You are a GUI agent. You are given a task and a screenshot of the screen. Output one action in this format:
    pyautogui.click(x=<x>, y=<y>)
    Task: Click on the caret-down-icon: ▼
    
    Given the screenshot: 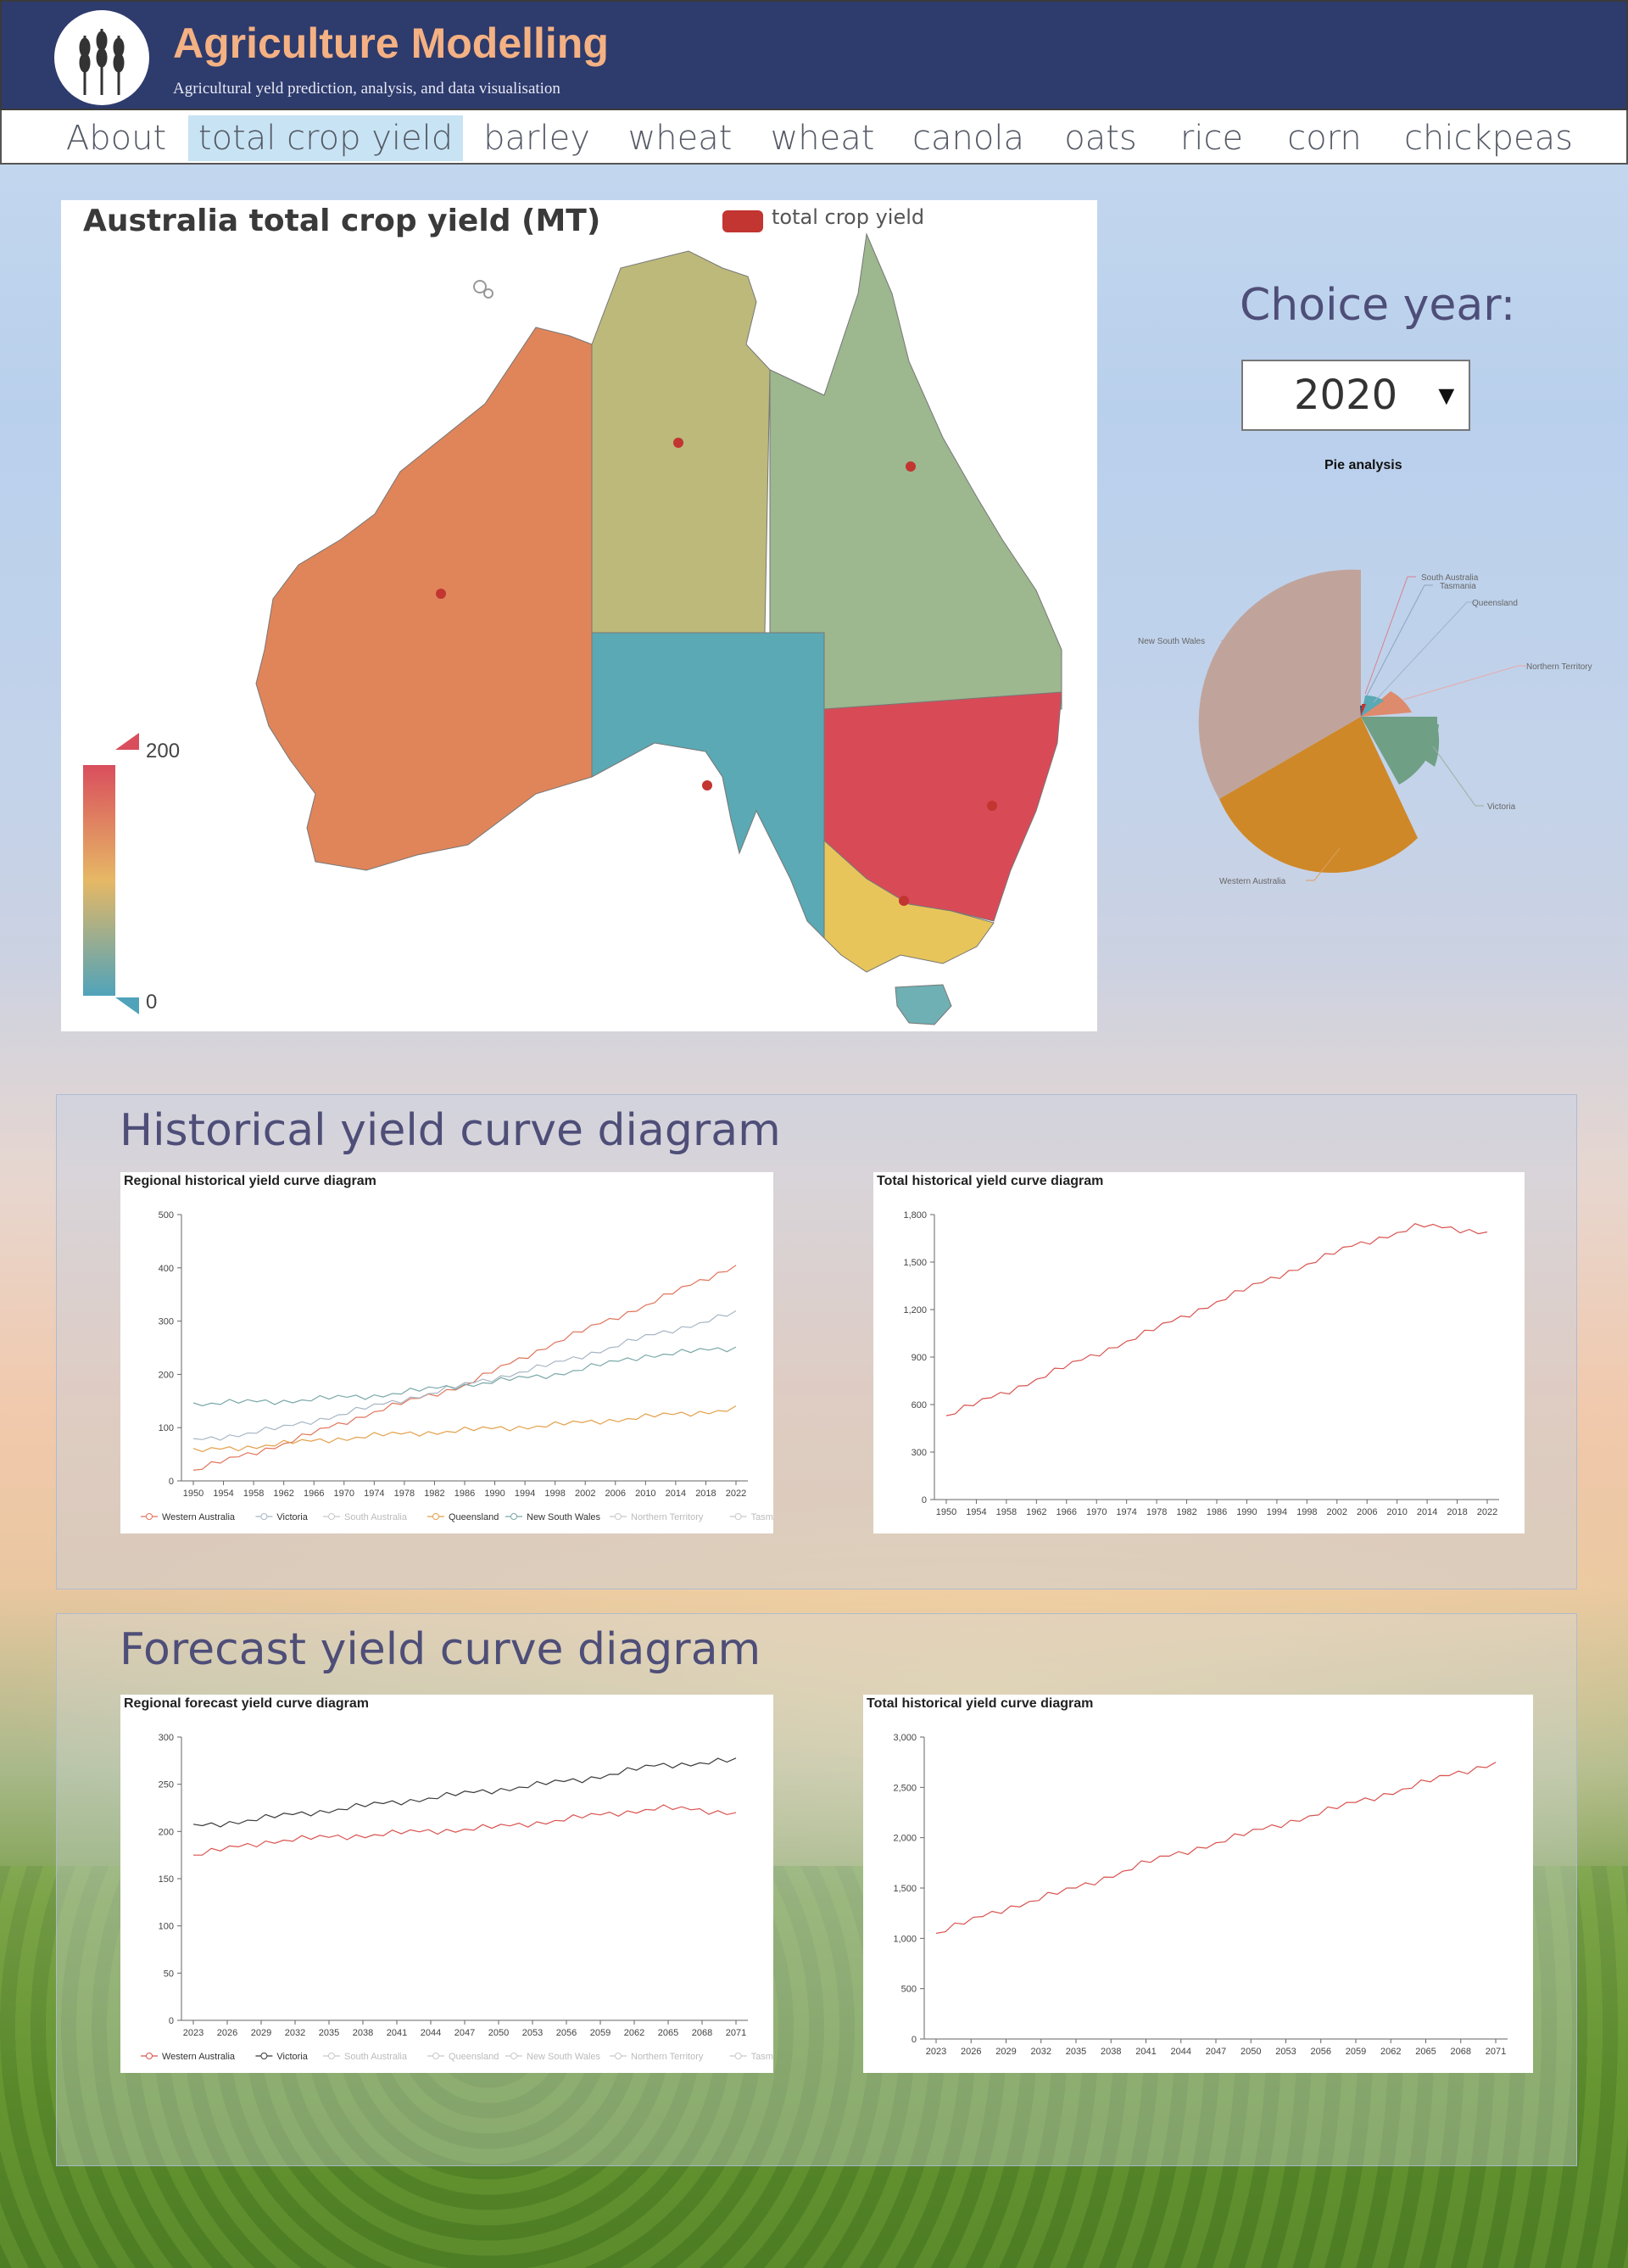 What is the action you would take?
    pyautogui.click(x=1446, y=395)
    